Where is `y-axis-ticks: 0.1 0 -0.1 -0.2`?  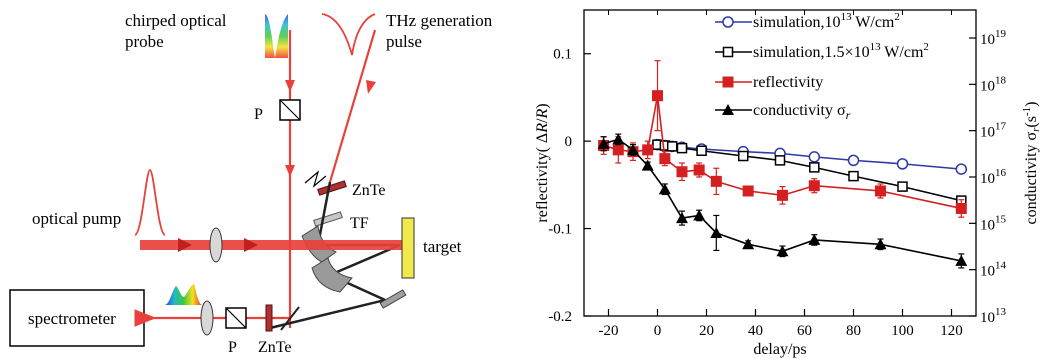
y-axis-ticks: 0.1 0 -0.1 -0.2 is located at coordinates (569, 186).